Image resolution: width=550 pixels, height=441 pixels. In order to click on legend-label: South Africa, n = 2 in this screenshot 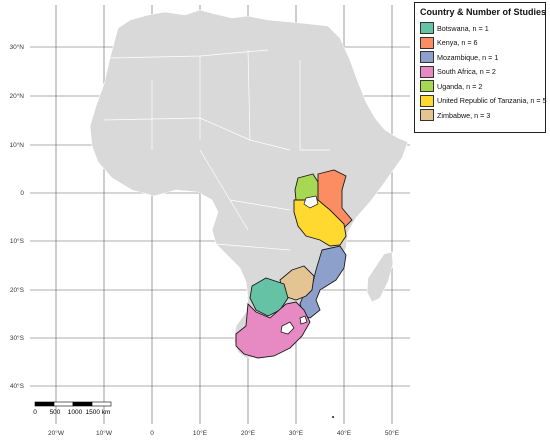, I will do `click(466, 72)`.